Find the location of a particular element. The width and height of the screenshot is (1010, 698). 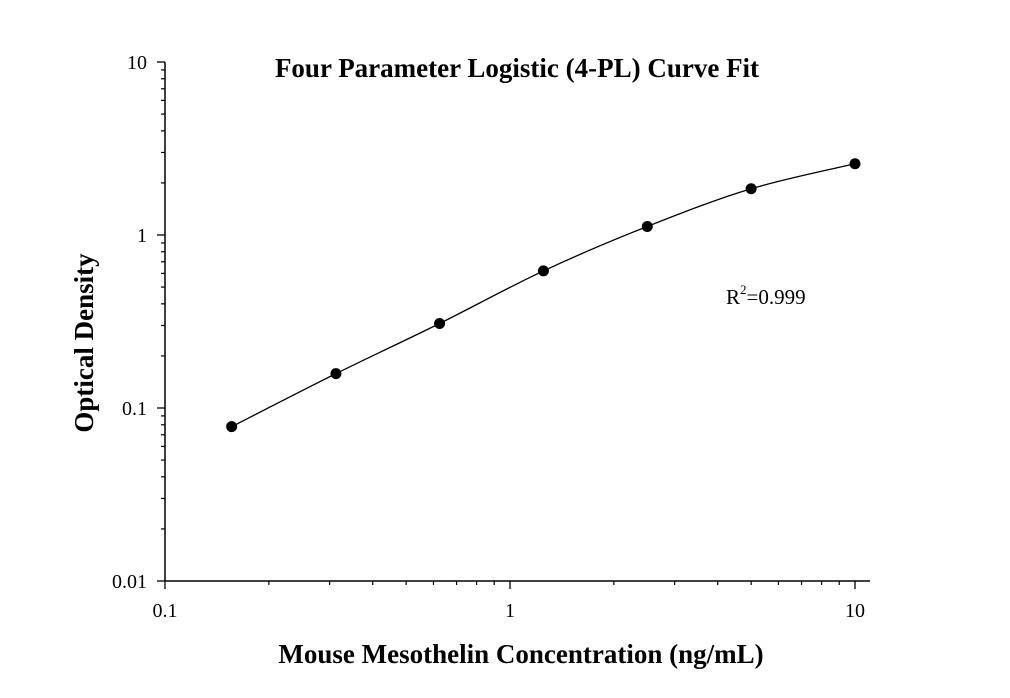

x-tick-label: 10 is located at coordinates (855, 611).